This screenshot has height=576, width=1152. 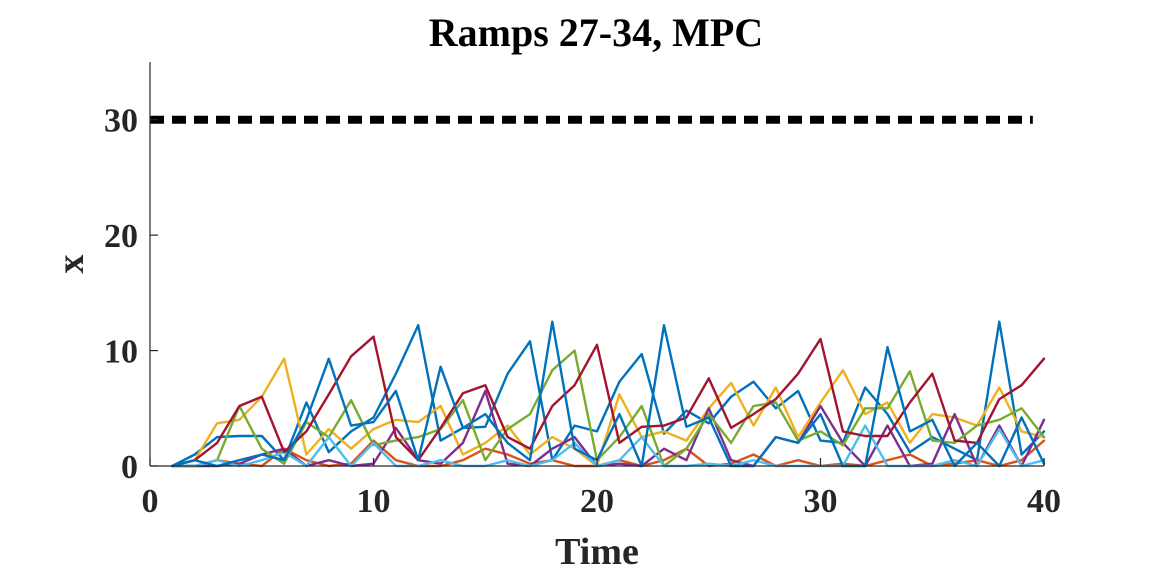 I want to click on chart-title: Ramps 27-34, MPC, so click(x=596, y=32).